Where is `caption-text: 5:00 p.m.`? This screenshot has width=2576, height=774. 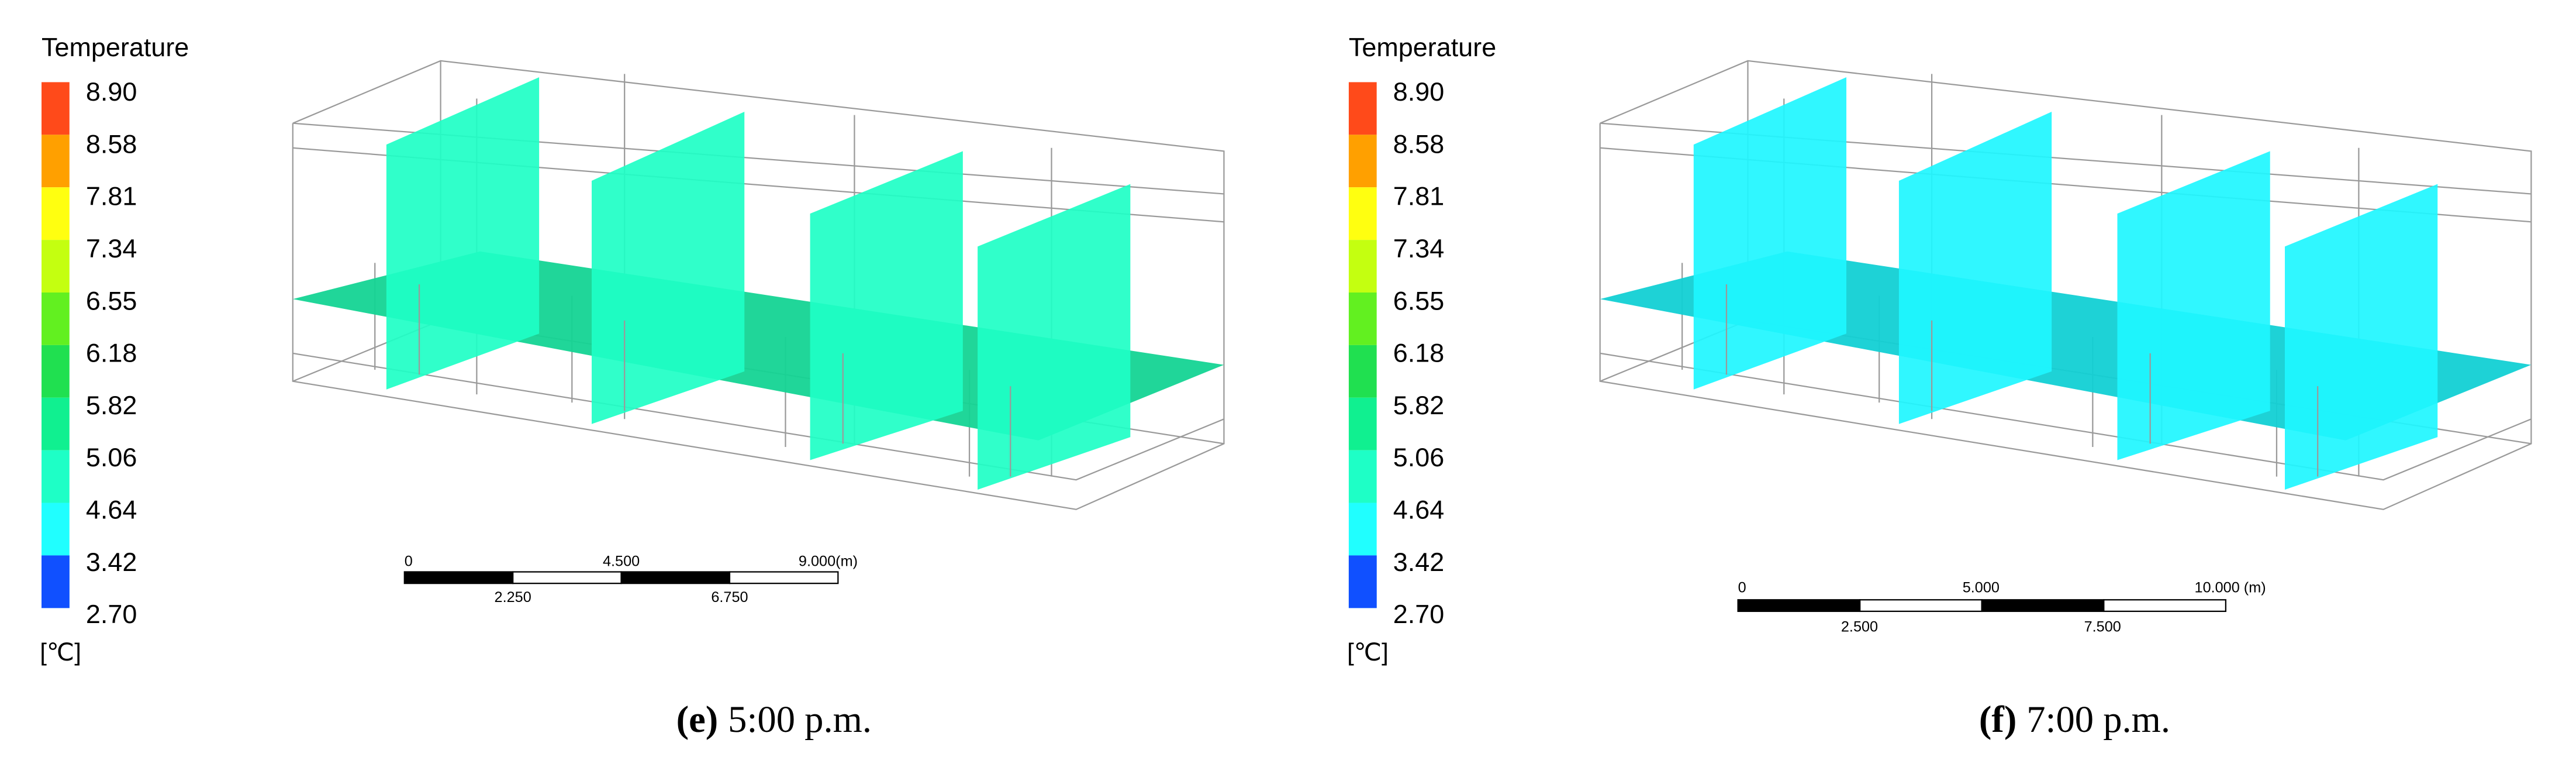 caption-text: 5:00 p.m. is located at coordinates (800, 719).